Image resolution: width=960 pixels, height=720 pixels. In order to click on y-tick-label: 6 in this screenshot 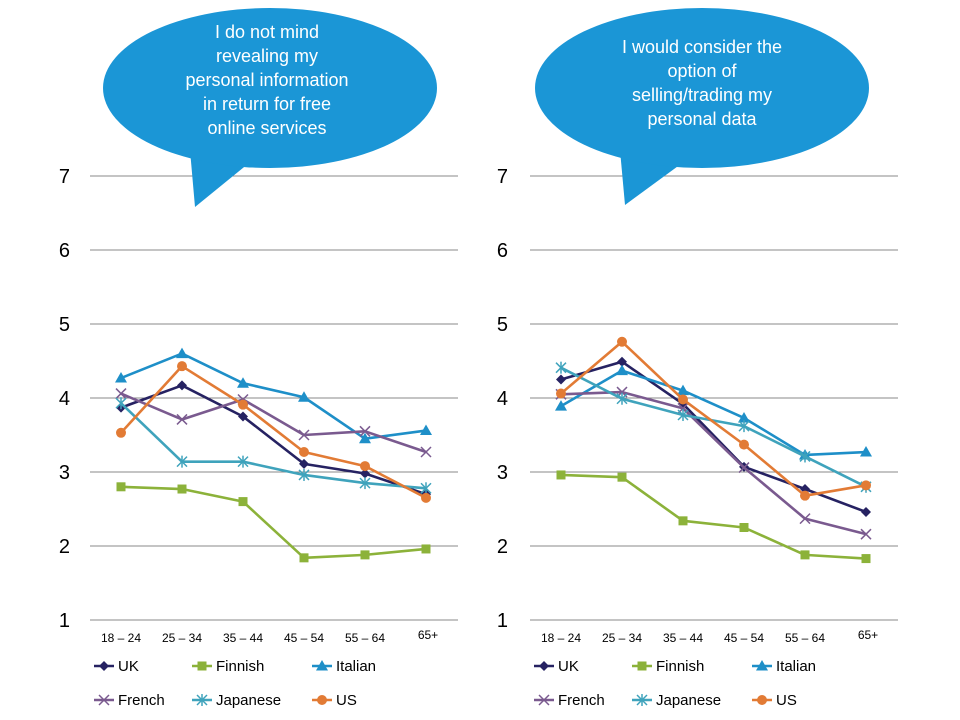, I will do `click(502, 251)`.